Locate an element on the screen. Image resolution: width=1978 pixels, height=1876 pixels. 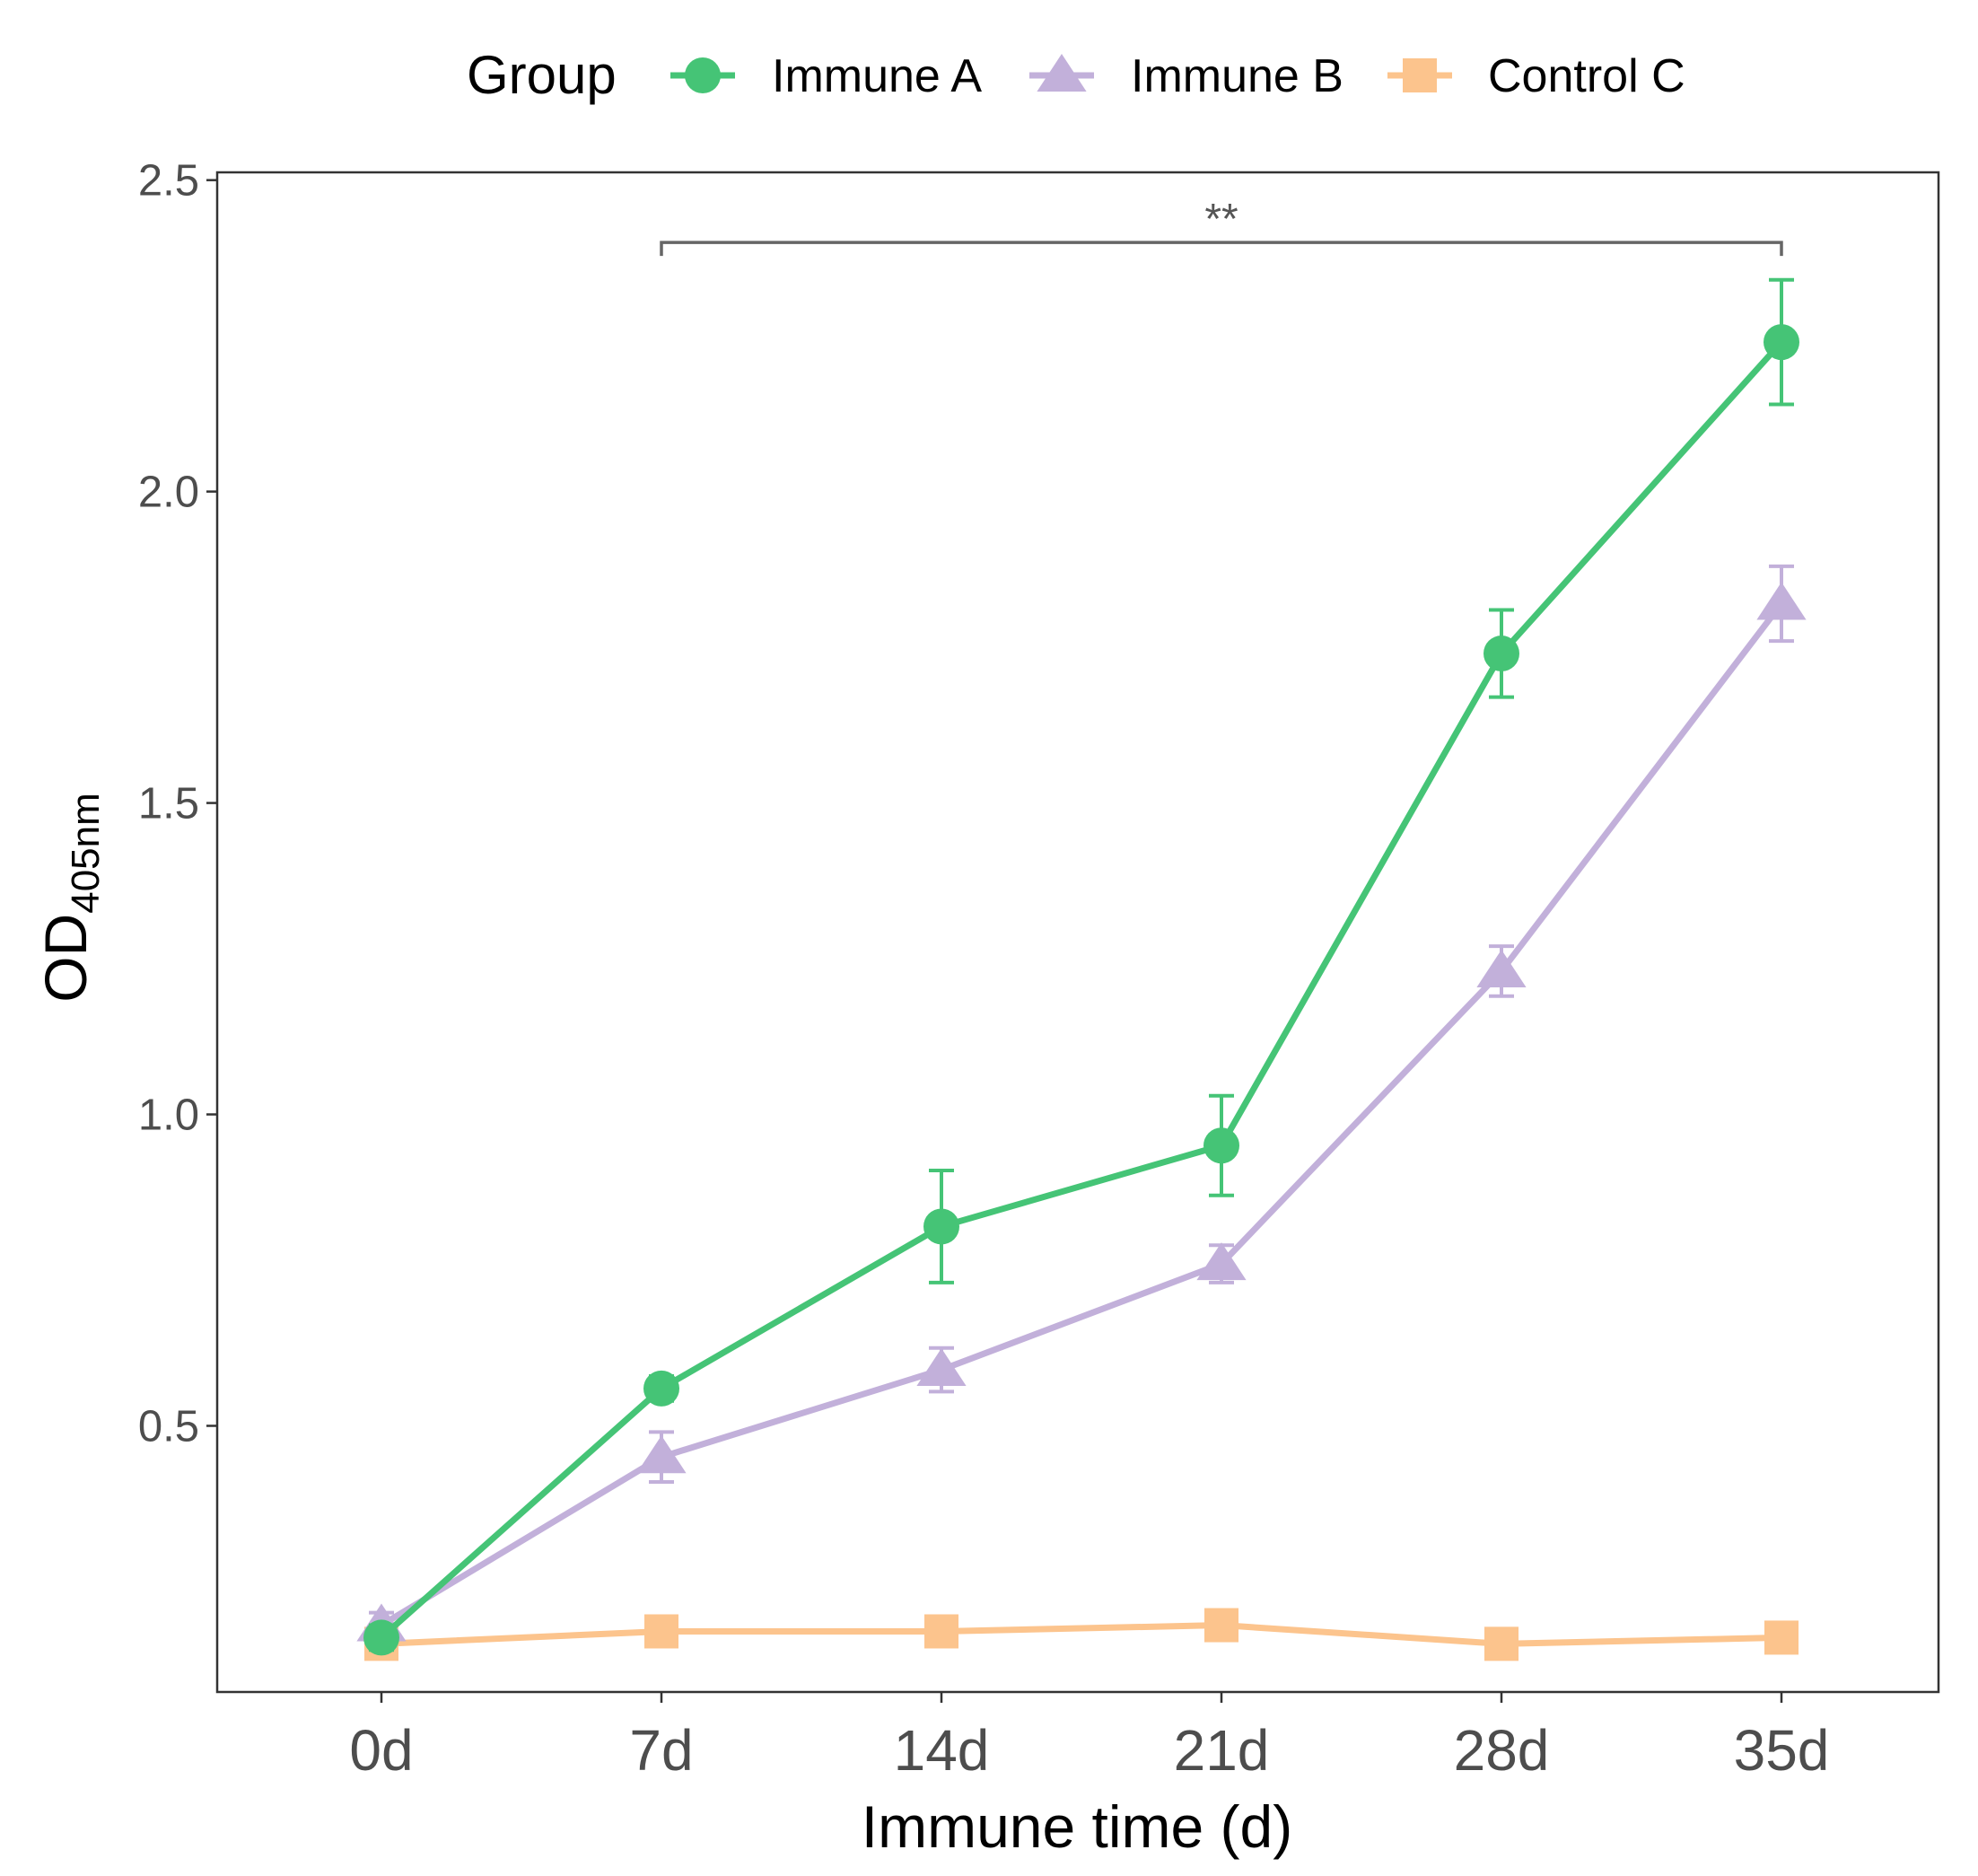
x-axis-title: Immune time (d) is located at coordinates (1077, 1826).